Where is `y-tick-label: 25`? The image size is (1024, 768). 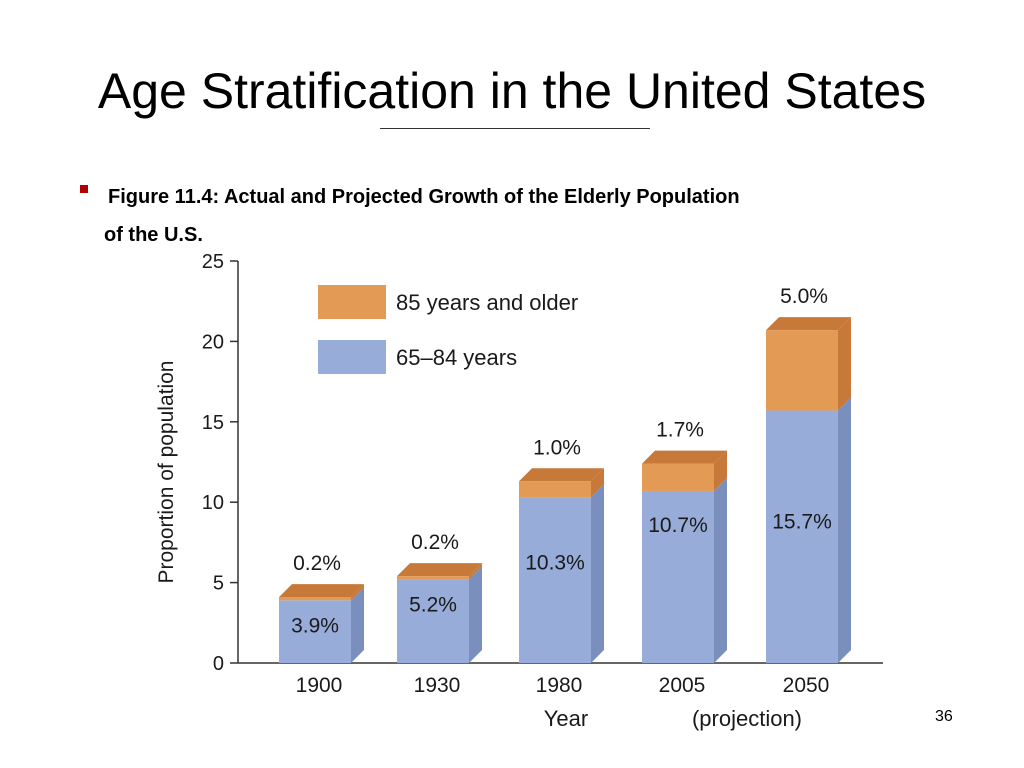 y-tick-label: 25 is located at coordinates (213, 262).